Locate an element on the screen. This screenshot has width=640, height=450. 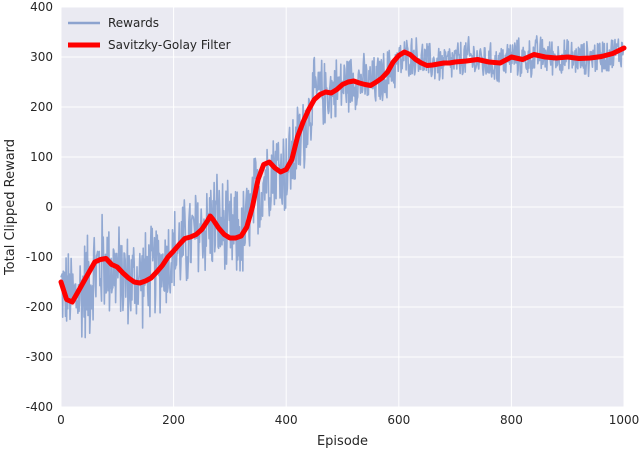
x-tick-label: 0 is located at coordinates (61, 420).